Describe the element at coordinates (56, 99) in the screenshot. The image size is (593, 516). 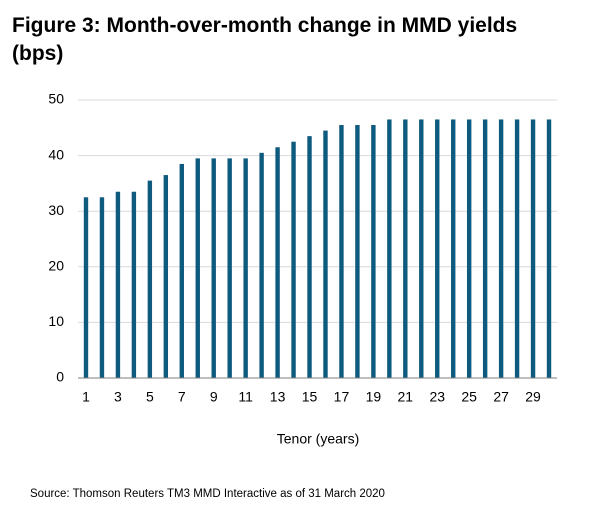
I see `y-tick-label: 50` at that location.